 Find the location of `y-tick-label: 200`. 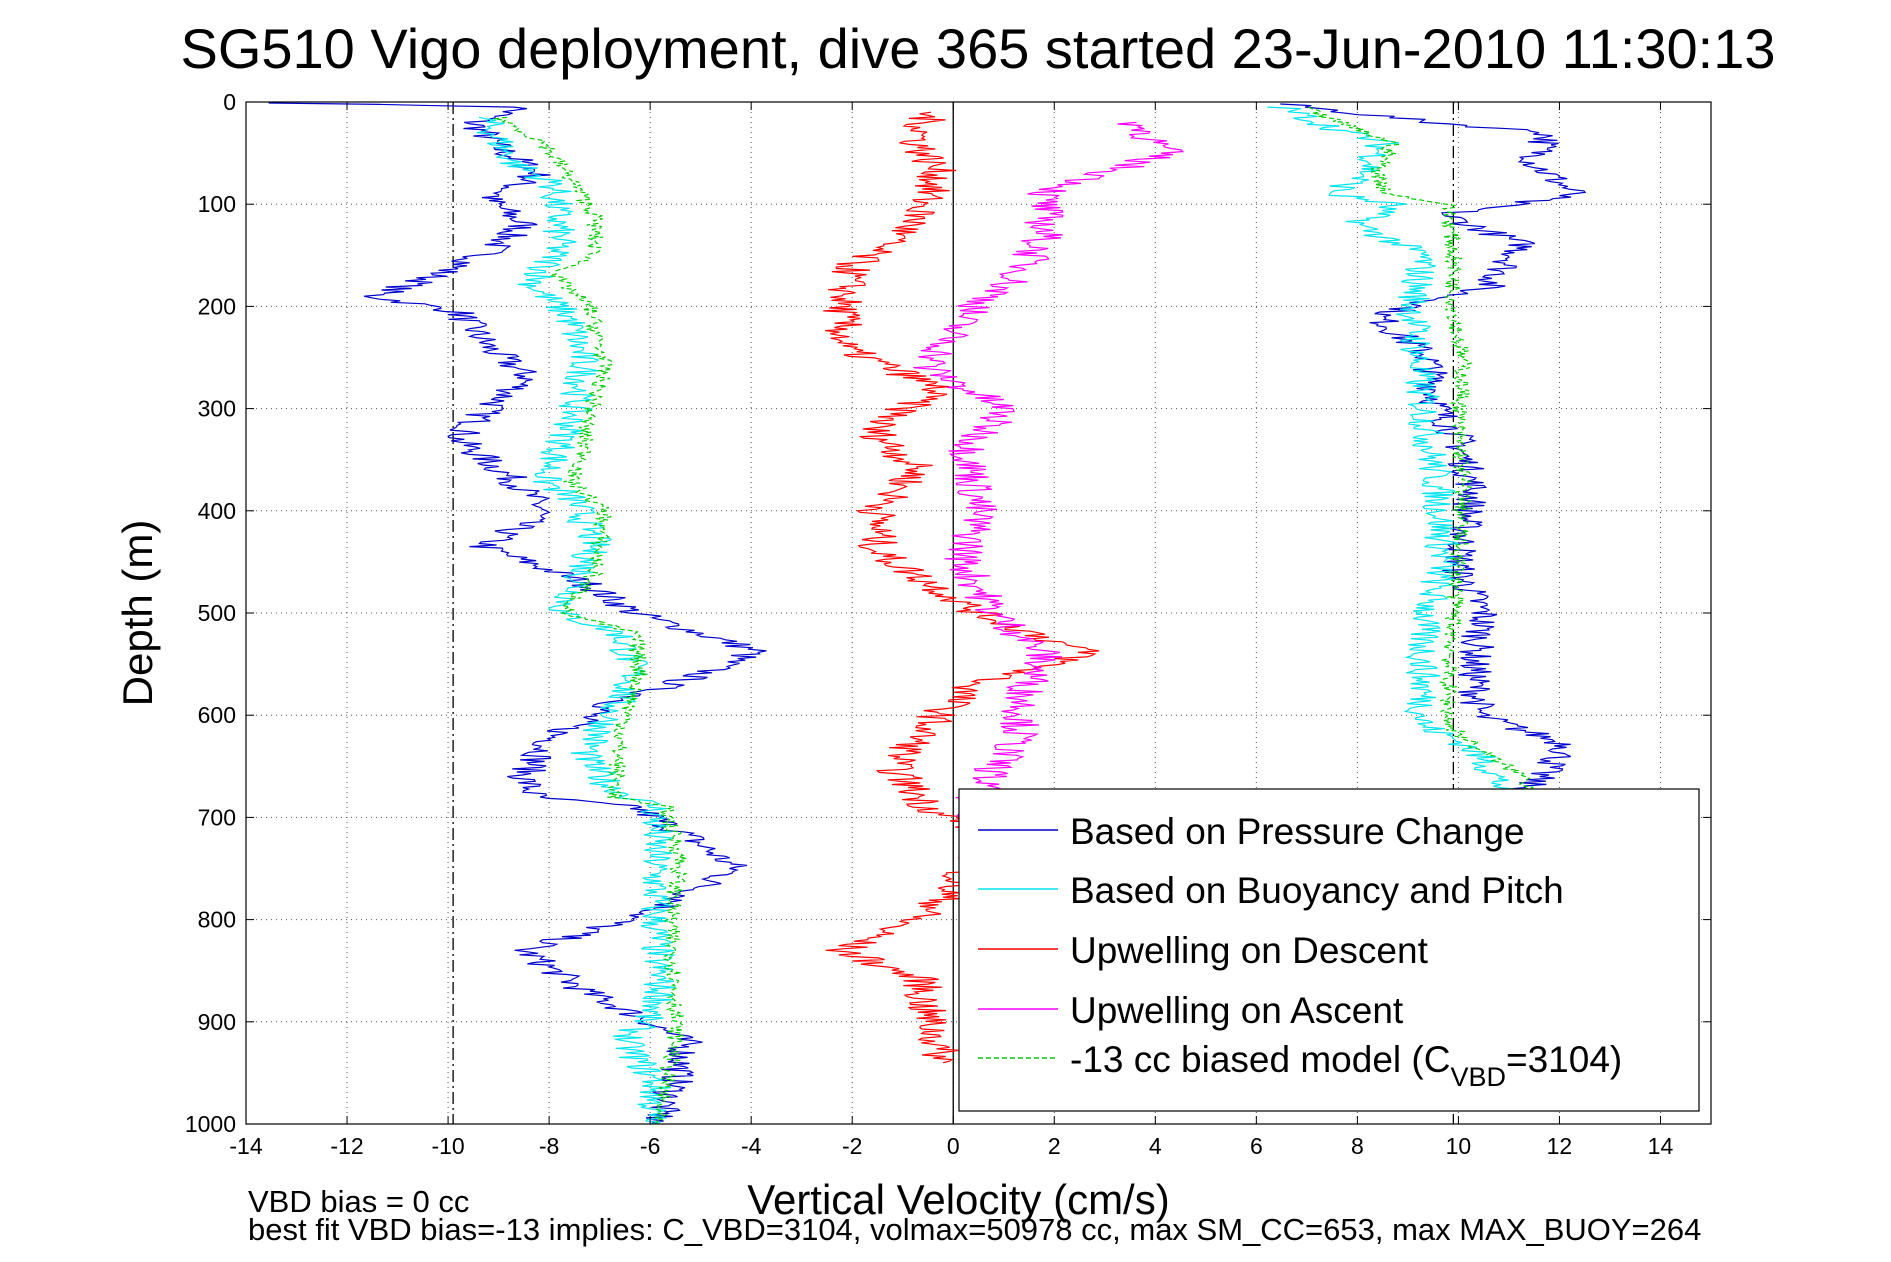

y-tick-label: 200 is located at coordinates (217, 306).